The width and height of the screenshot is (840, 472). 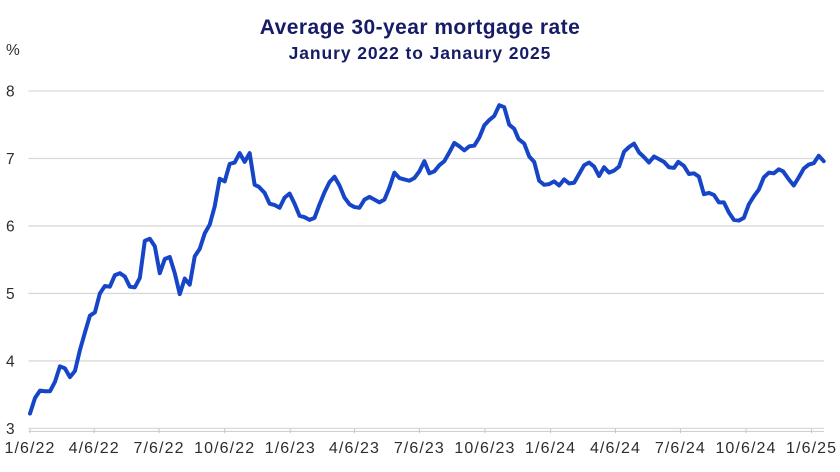 What do you see at coordinates (680, 448) in the screenshot?
I see `x-tick-label: 7/6/24` at bounding box center [680, 448].